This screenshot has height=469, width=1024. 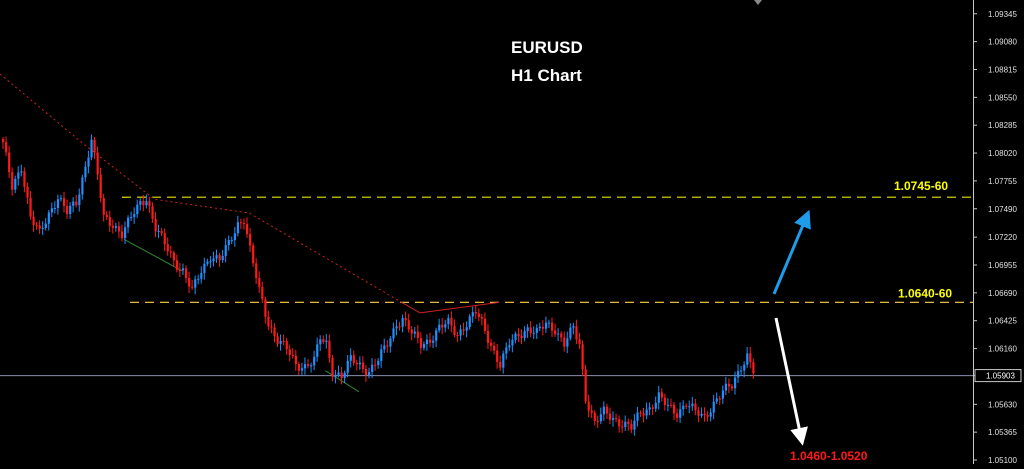 What do you see at coordinates (1002, 404) in the screenshot?
I see `axis-tick-label-14: 1.05630` at bounding box center [1002, 404].